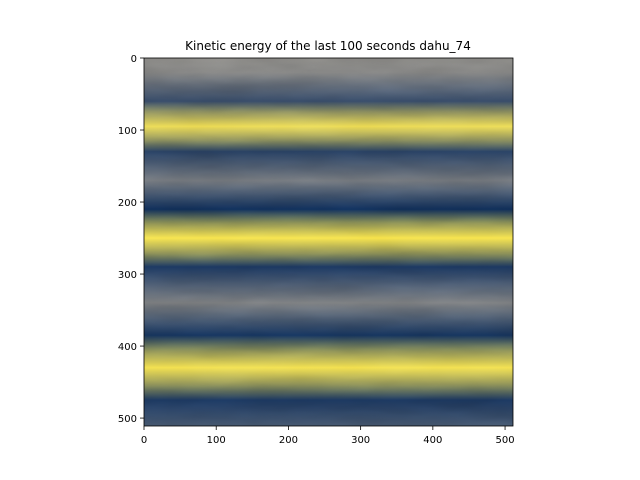  I want to click on y-tick-label: 500, so click(127, 419).